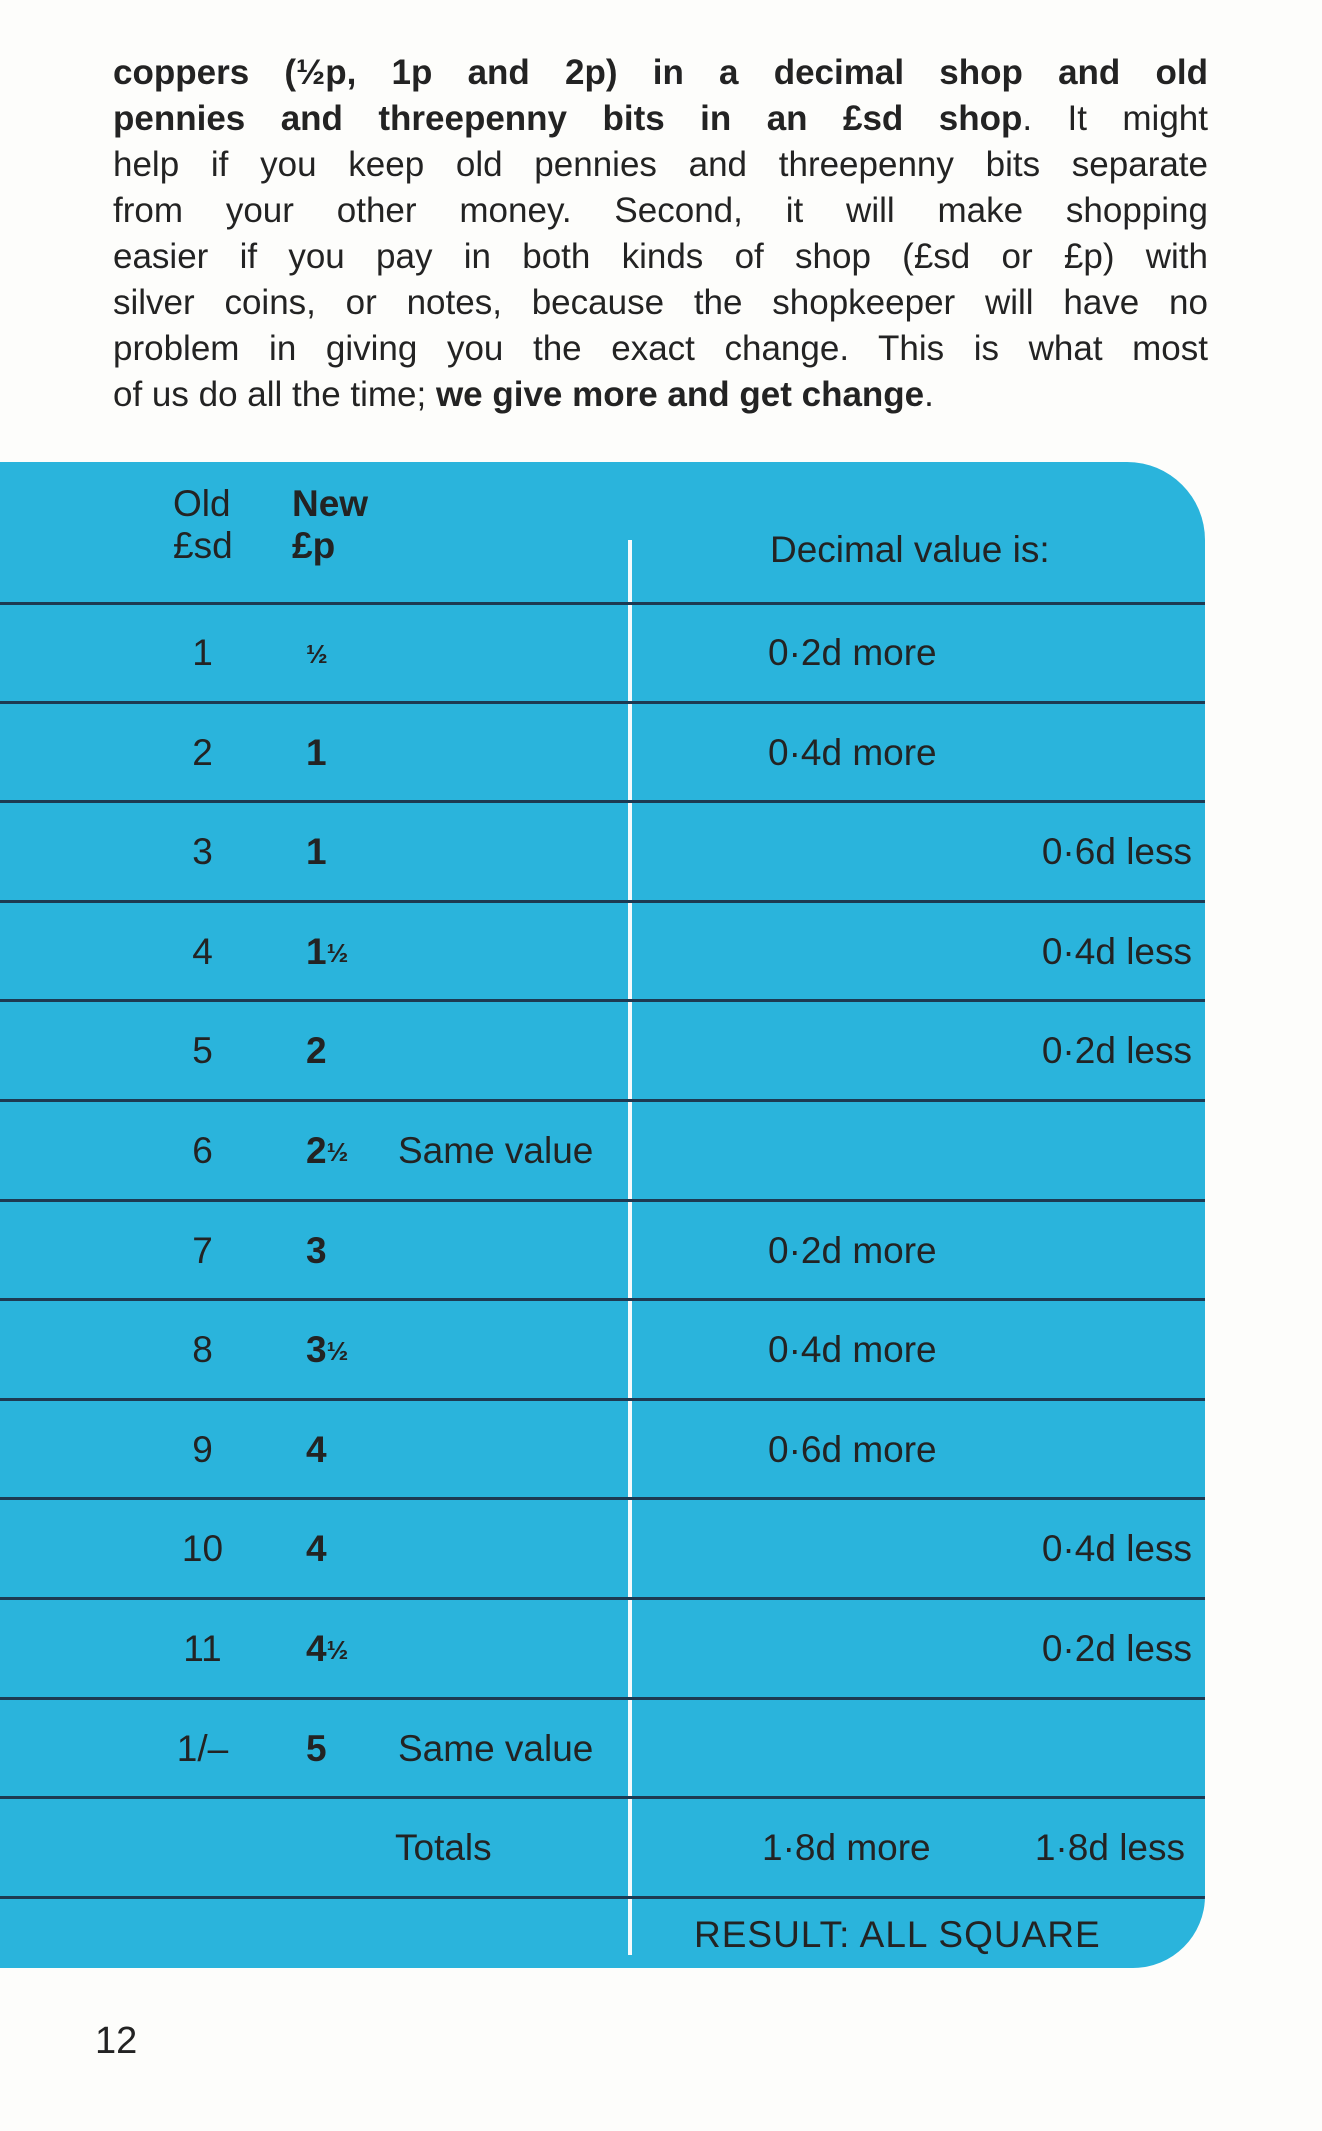 Image resolution: width=1322 pixels, height=2131 pixels. What do you see at coordinates (1116, 852) in the screenshot?
I see `less-value: 0·6d less` at bounding box center [1116, 852].